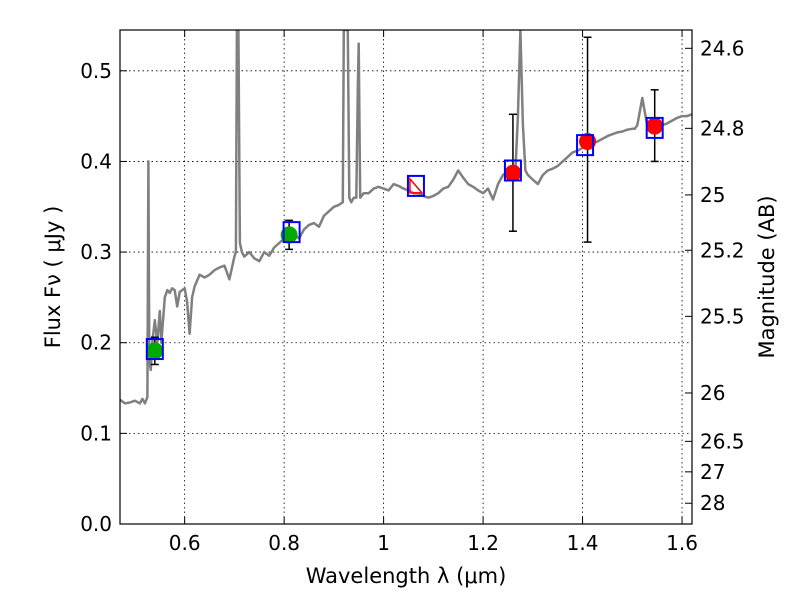  What do you see at coordinates (96, 343) in the screenshot?
I see `y-tick-label: 0.2` at bounding box center [96, 343].